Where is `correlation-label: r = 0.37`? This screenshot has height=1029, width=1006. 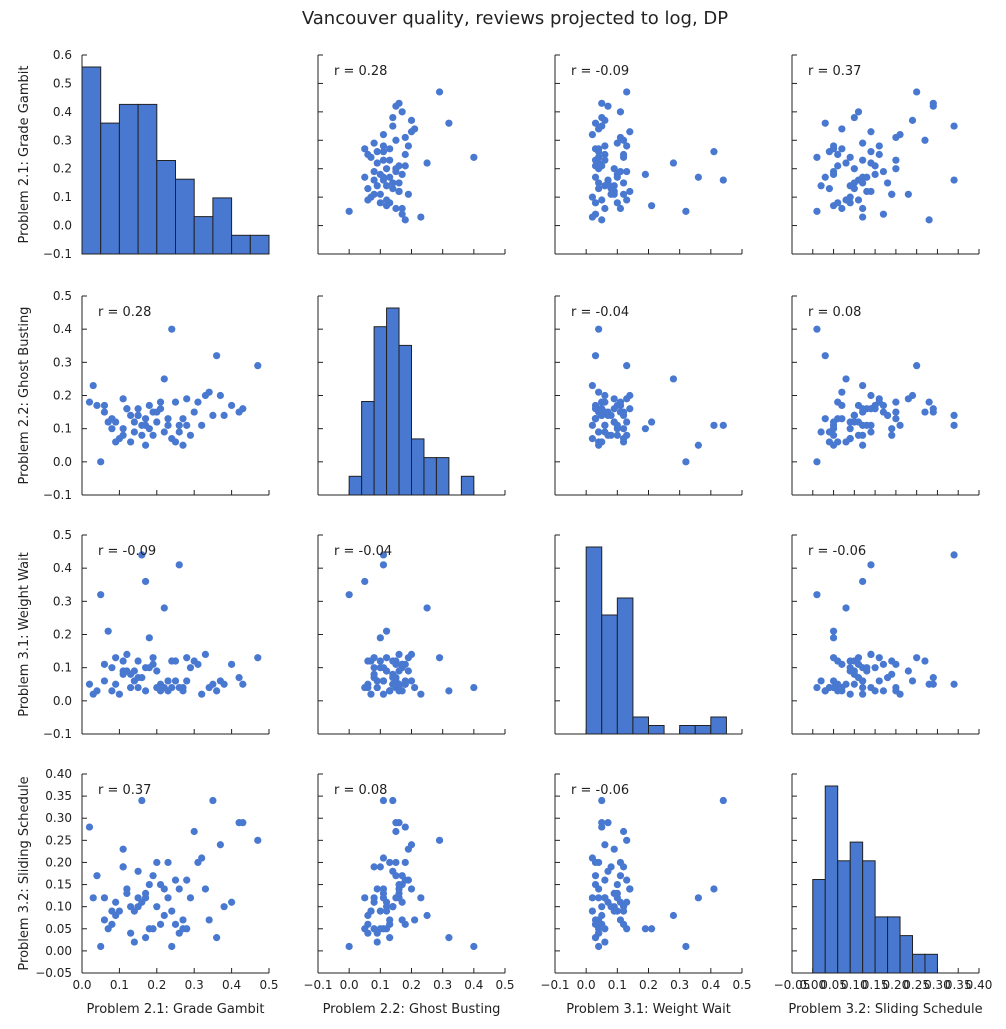
correlation-label: r = 0.37 is located at coordinates (124, 790).